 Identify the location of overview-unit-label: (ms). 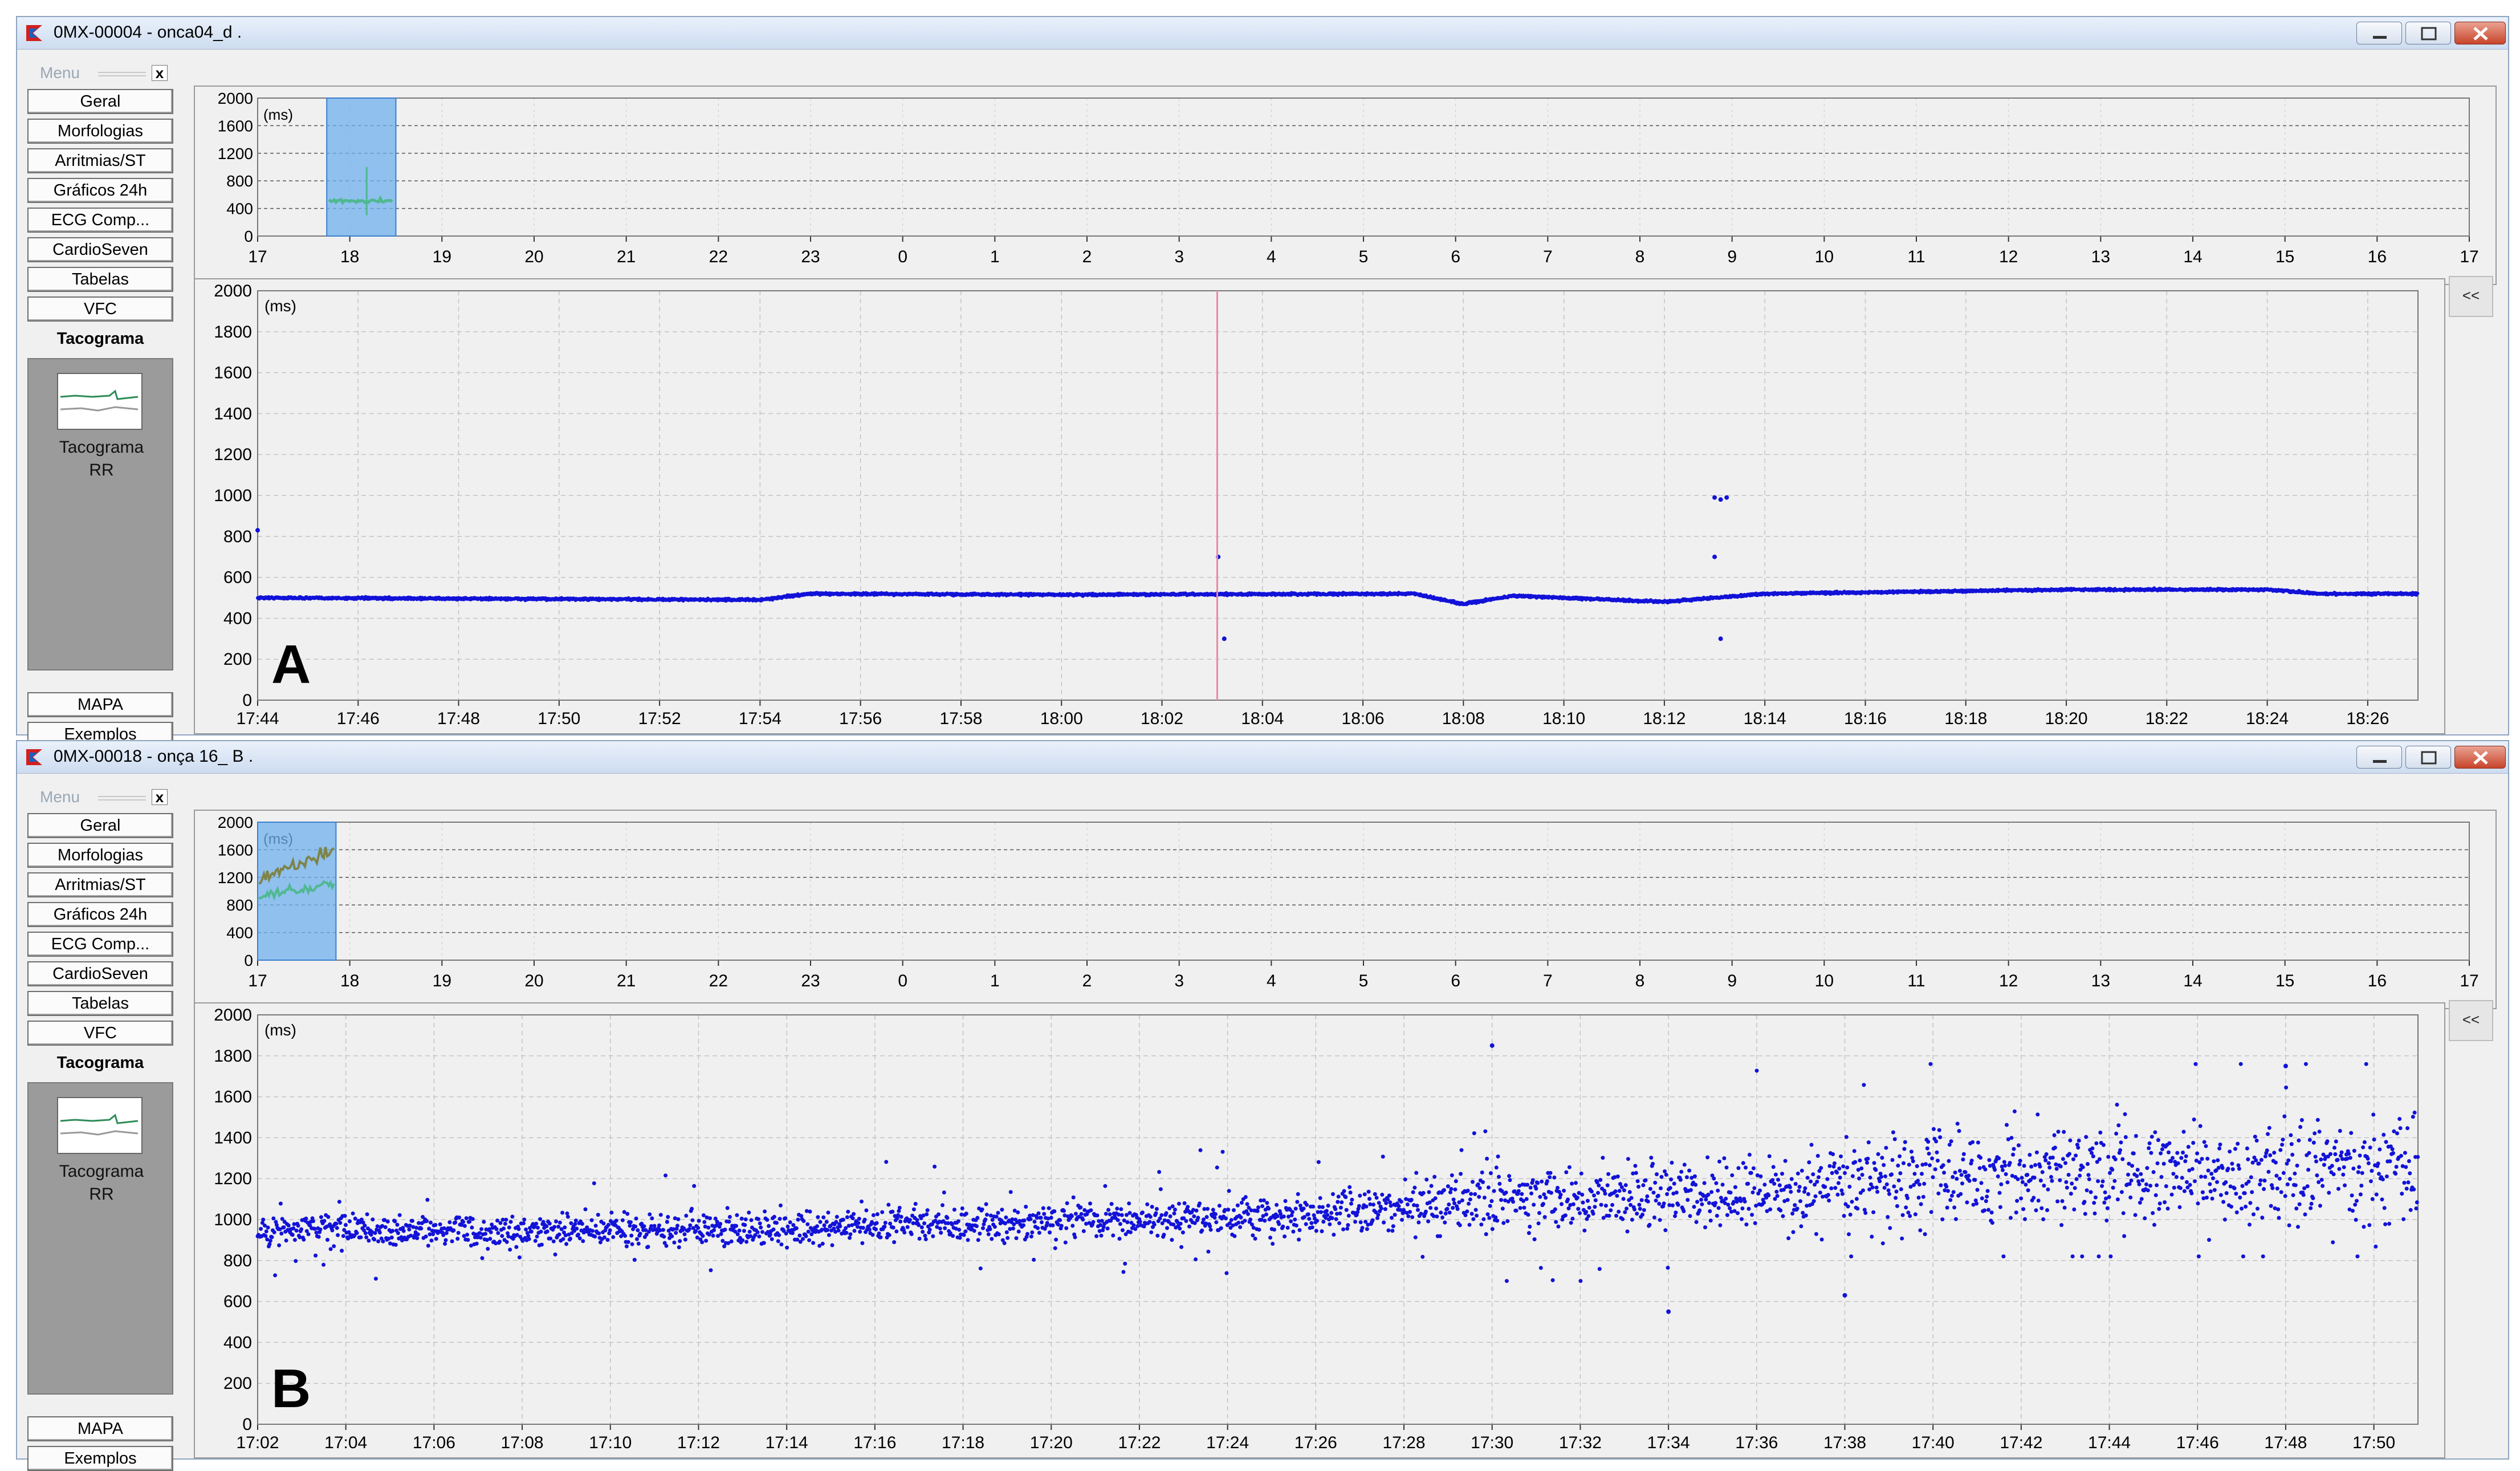
(278, 114).